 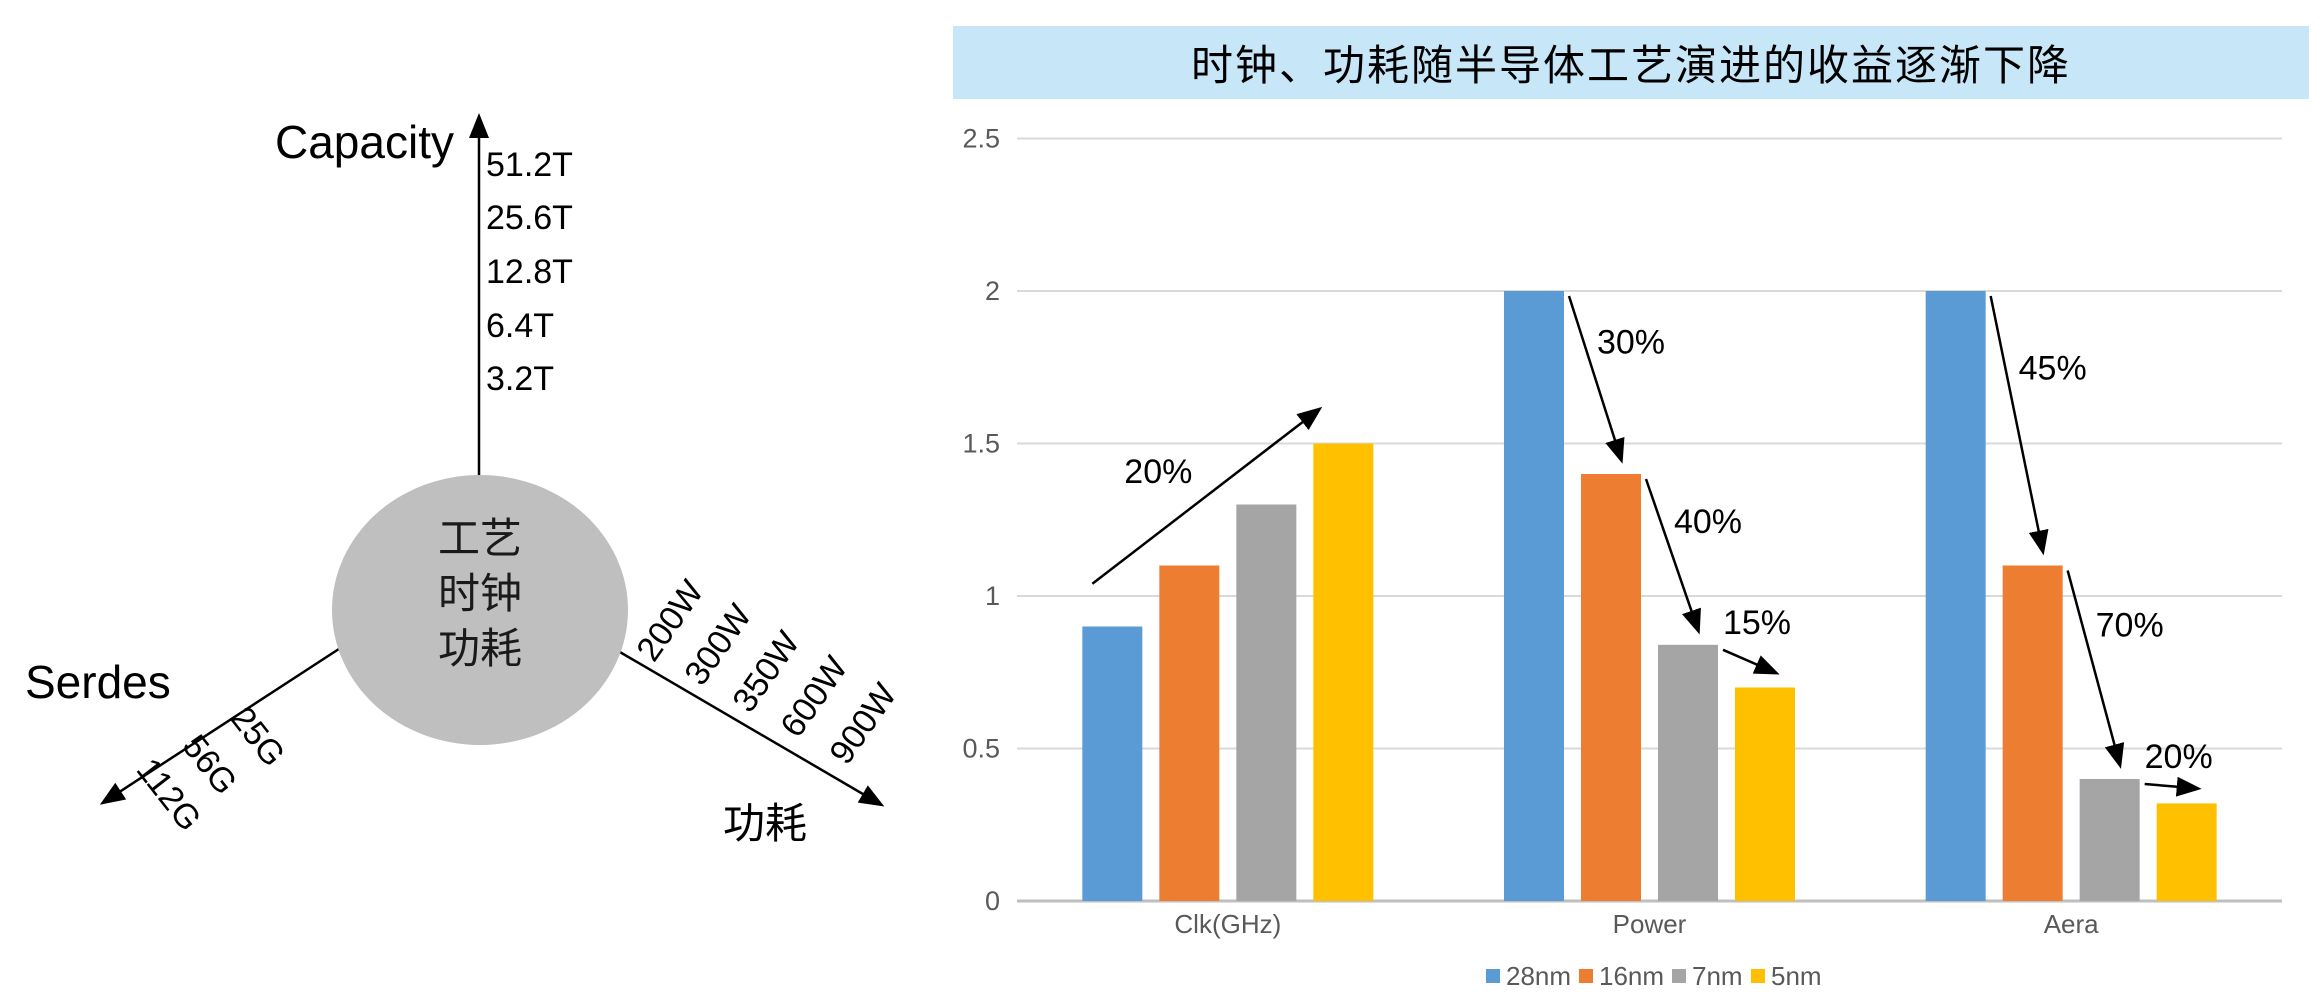 What do you see at coordinates (529, 165) in the screenshot?
I see `capacity-tick-label: 51.2T` at bounding box center [529, 165].